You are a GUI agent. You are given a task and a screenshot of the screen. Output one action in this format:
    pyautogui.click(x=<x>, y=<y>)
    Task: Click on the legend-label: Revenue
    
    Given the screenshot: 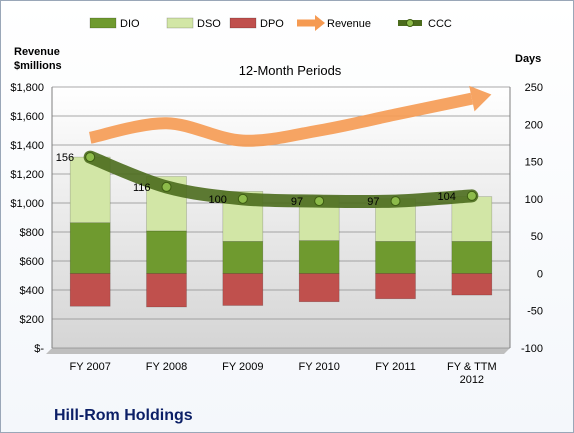 What is the action you would take?
    pyautogui.click(x=349, y=24)
    